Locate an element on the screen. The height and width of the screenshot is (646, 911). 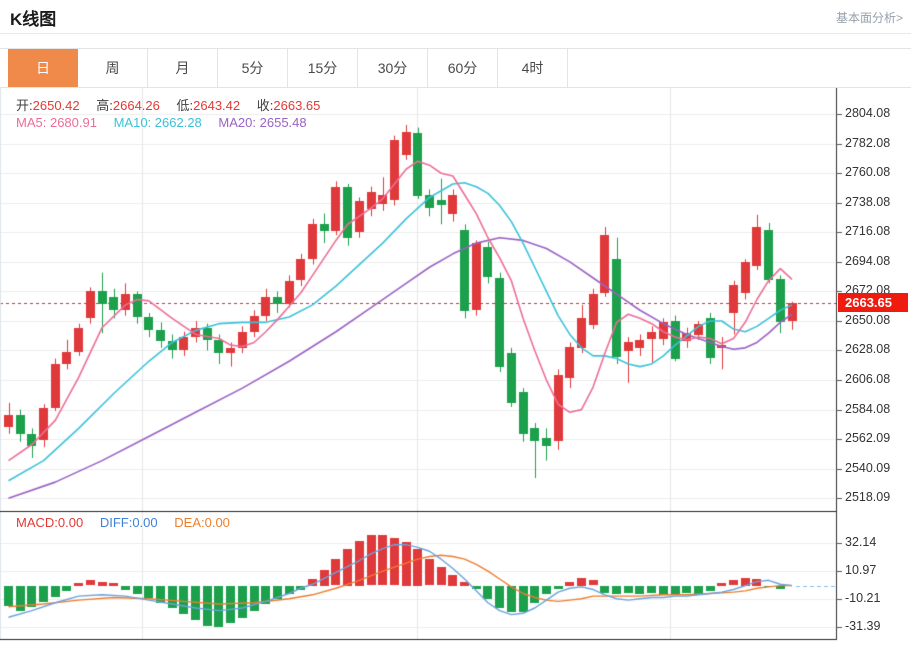
page-title: K线图 is located at coordinates (33, 19).